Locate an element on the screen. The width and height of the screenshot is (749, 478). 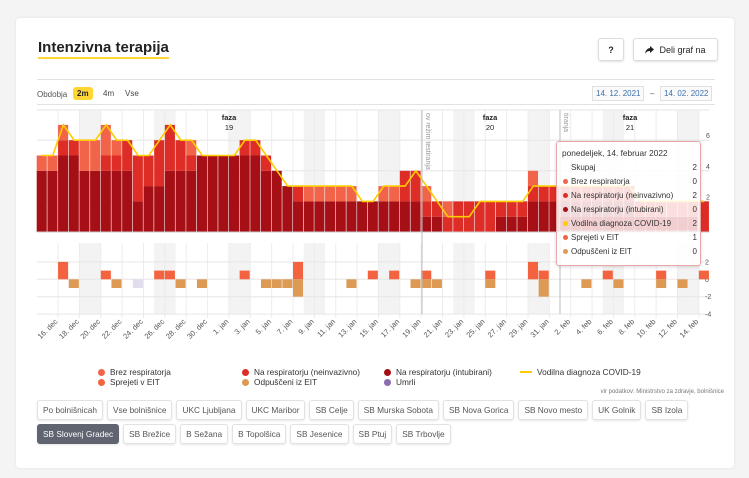
legend-item: Na respiratorju (neinvazivno) is located at coordinates (301, 372).